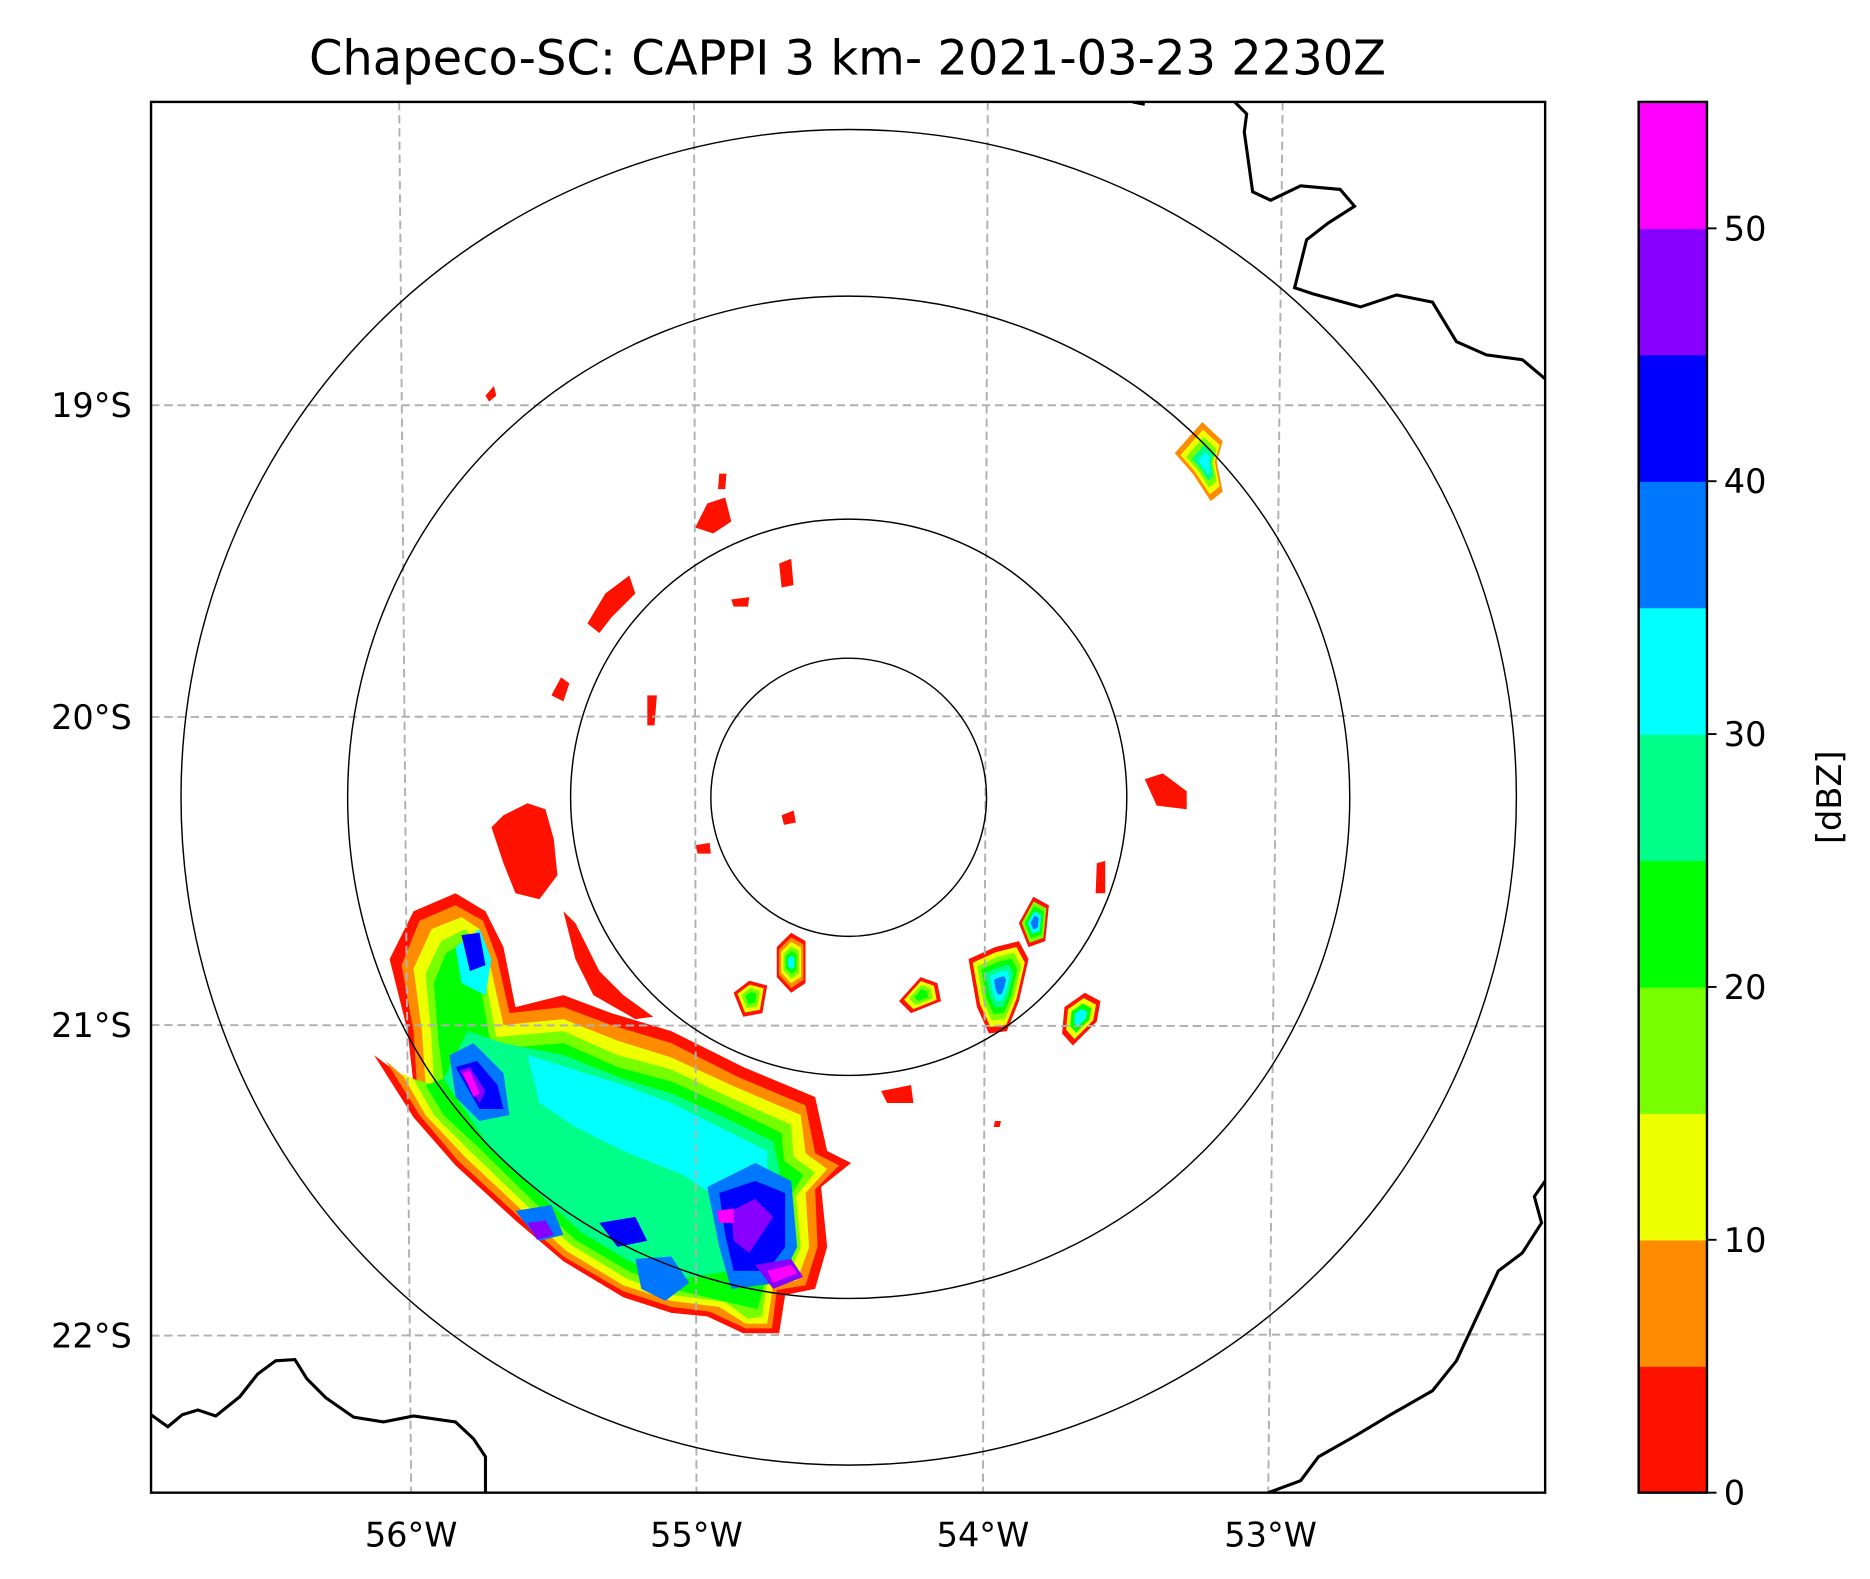 The width and height of the screenshot is (1870, 1579). Describe the element at coordinates (1745, 228) in the screenshot. I see `colorbar-tick-label: 50` at that location.